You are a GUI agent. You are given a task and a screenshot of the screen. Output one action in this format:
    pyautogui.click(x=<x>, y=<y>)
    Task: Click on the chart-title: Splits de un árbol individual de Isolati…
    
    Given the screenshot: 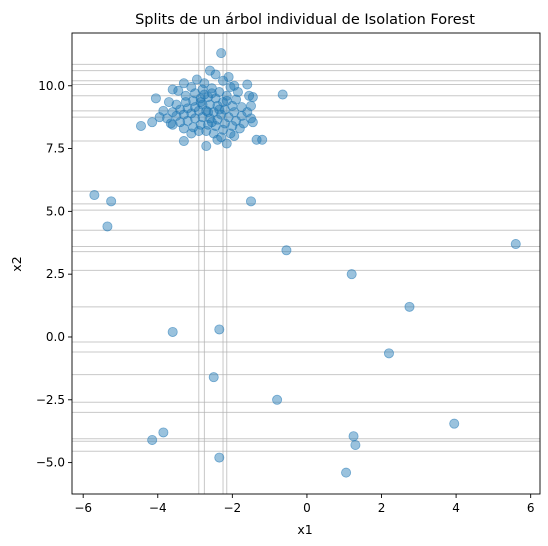 What is the action you would take?
    pyautogui.click(x=305, y=20)
    